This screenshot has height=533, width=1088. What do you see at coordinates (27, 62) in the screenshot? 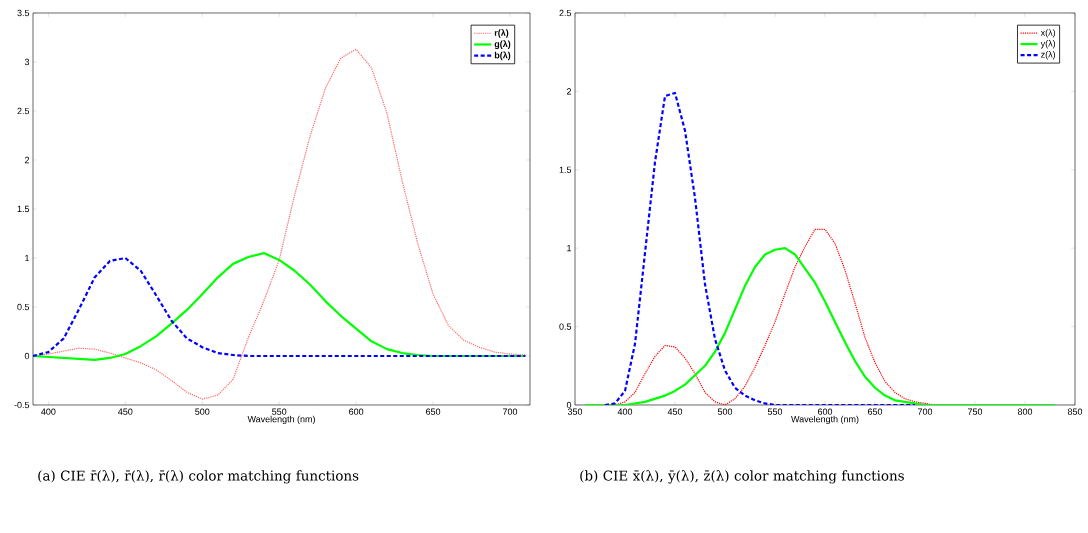
I see `y-tick-label: 3` at bounding box center [27, 62].